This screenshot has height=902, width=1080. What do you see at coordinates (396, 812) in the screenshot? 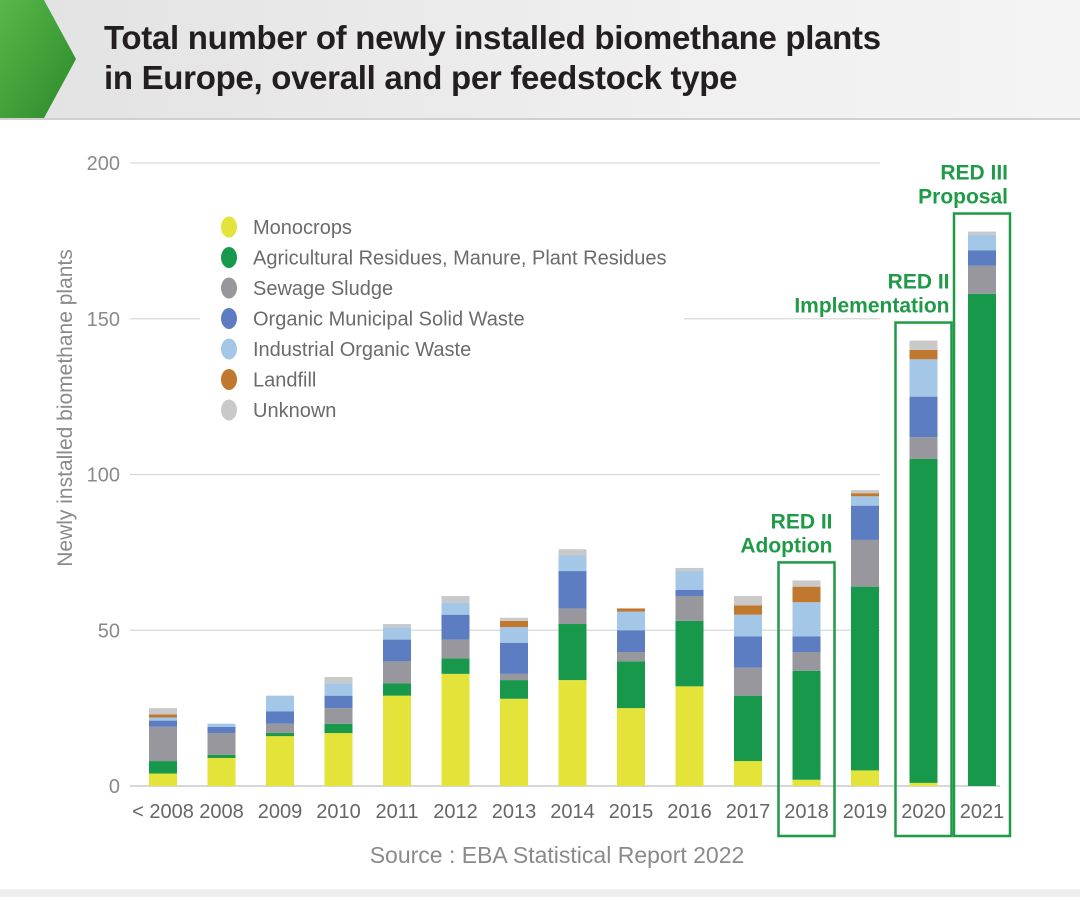
I see `x-tick-label: 2011` at bounding box center [396, 812].